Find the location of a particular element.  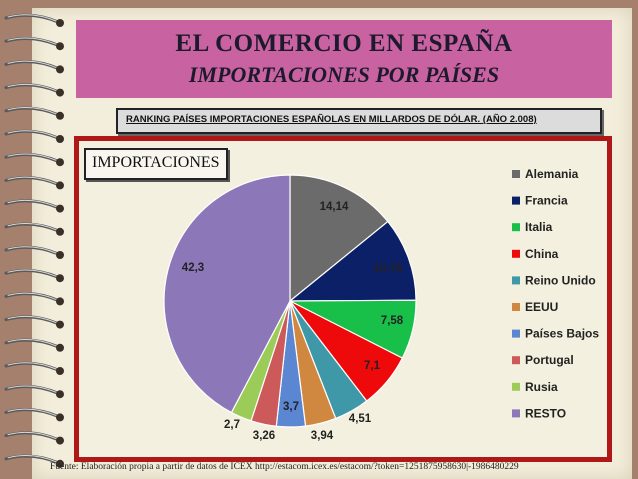

chart-badge: IMPORTACIONES is located at coordinates (156, 164).